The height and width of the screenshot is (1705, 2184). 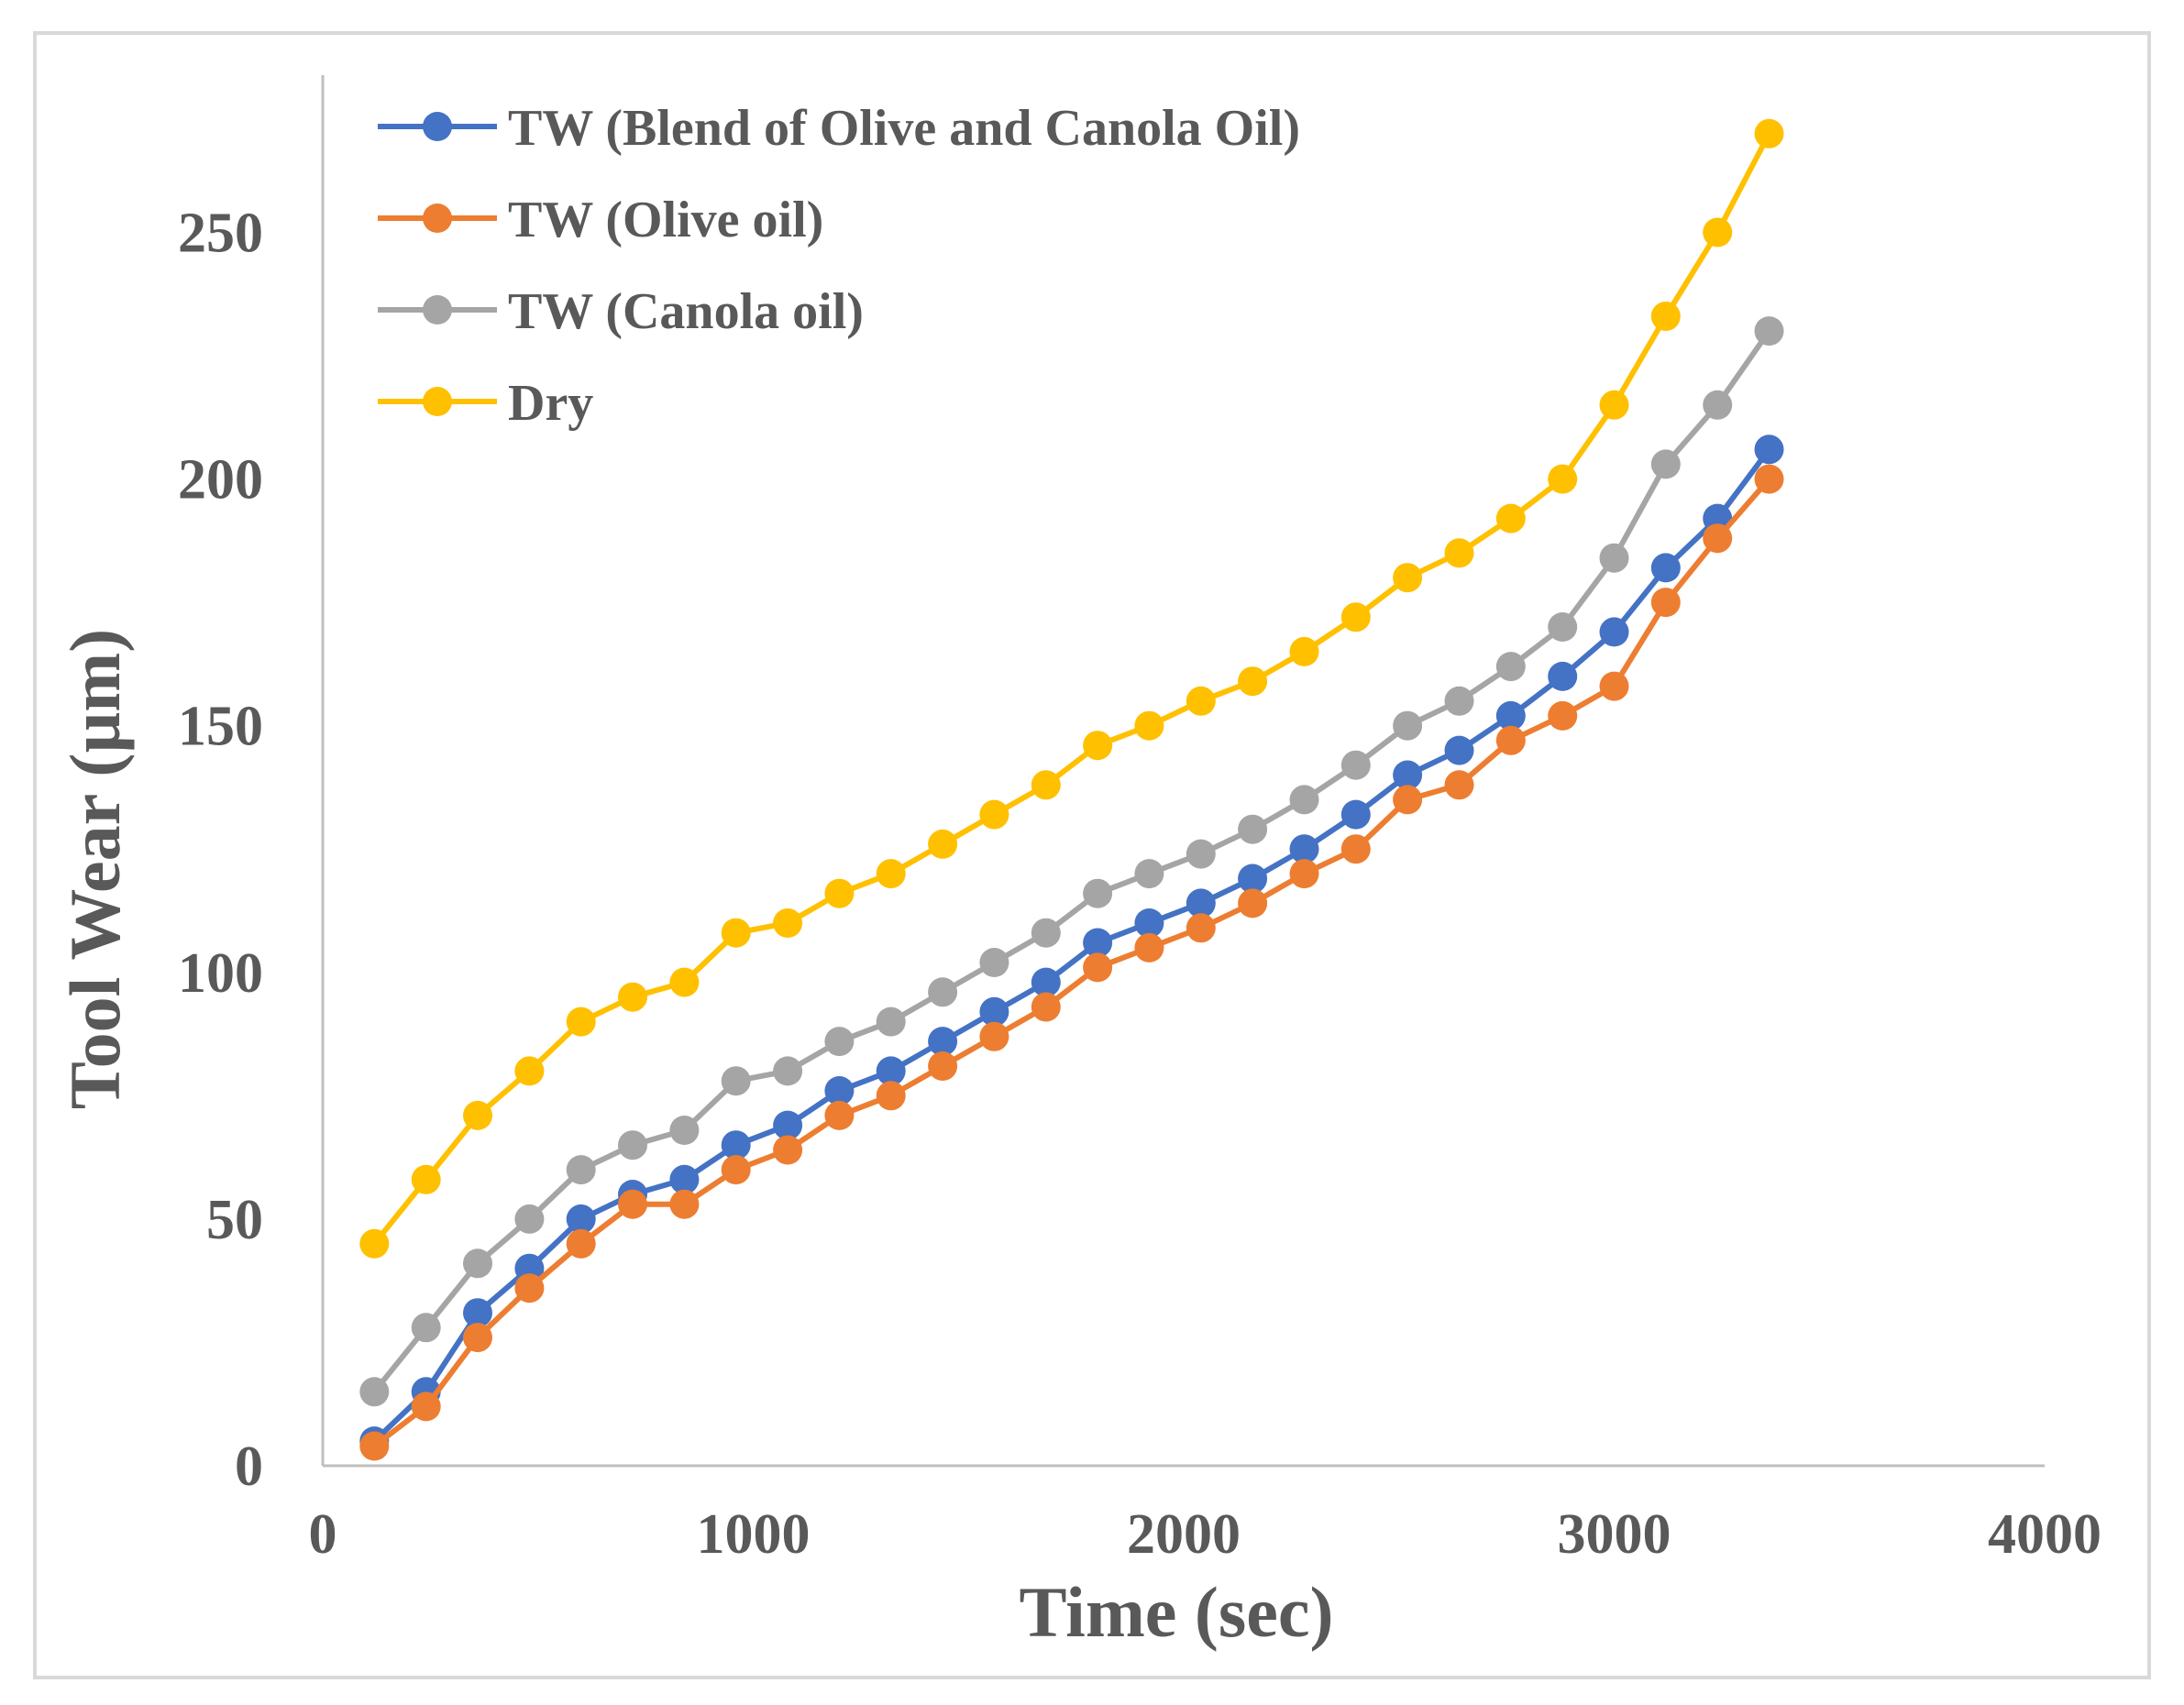 I want to click on x-tick-label: 2000, so click(x=1184, y=1534).